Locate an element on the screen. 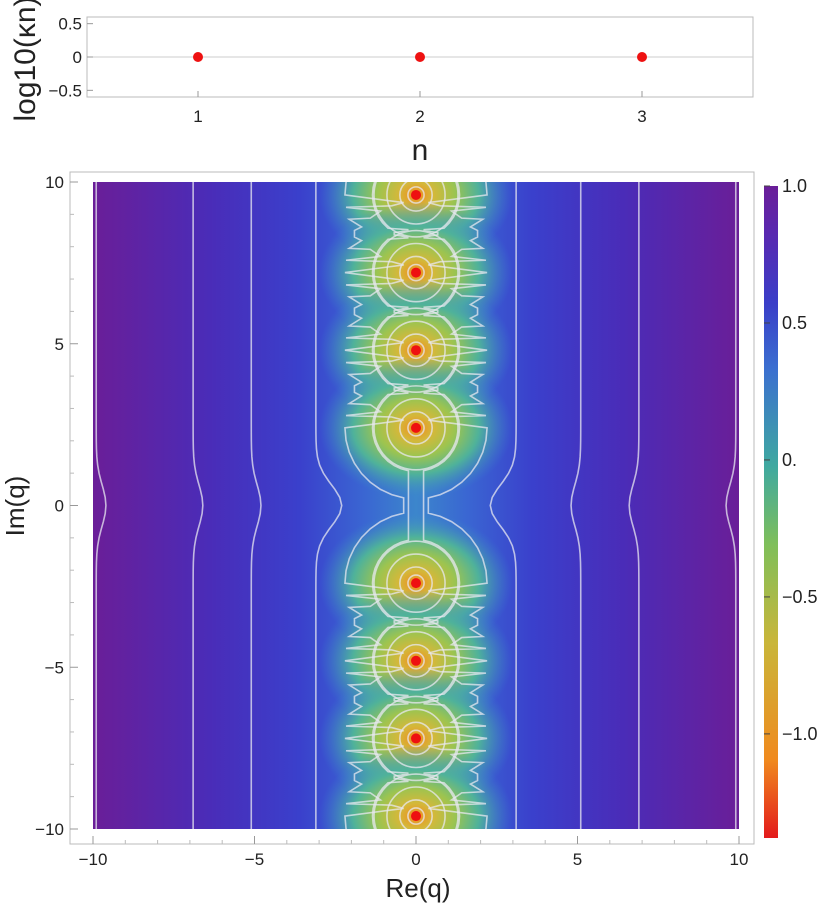 This screenshot has width=830, height=911. top-x-axis-title: n is located at coordinates (420, 150).